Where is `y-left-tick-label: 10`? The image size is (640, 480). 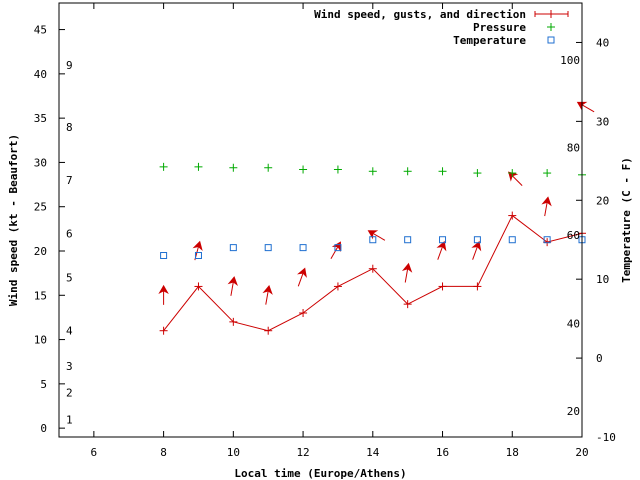 y-left-tick-label: 10 is located at coordinates (40, 340).